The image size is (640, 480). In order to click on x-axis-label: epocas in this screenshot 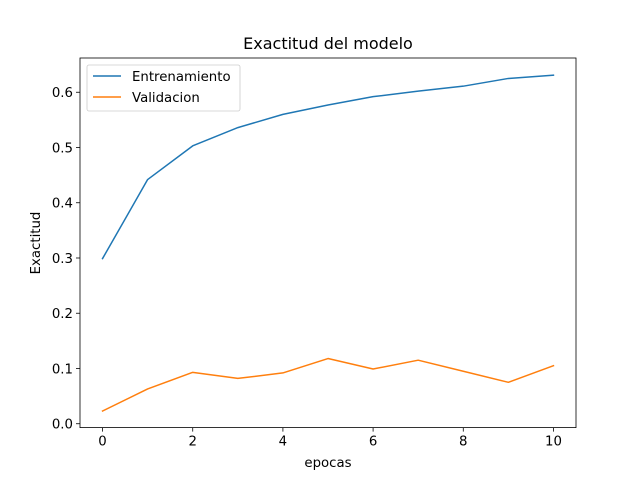, I will do `click(327, 463)`.